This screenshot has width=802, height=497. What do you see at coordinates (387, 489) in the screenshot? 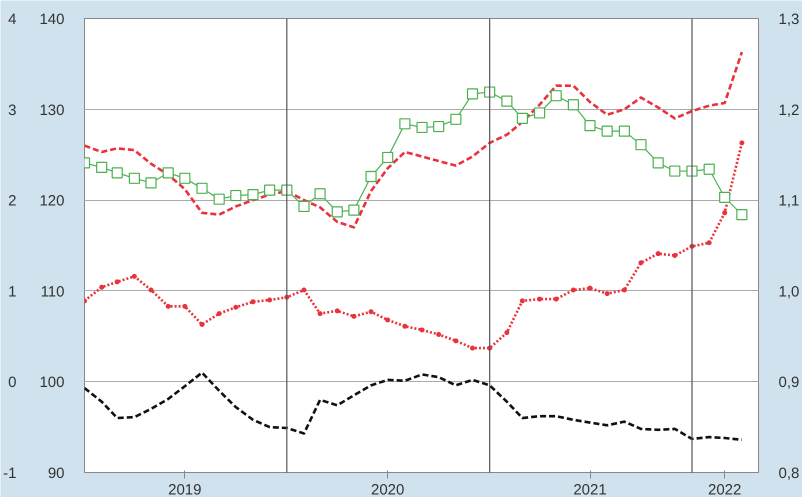
I see `x-tick-label: 2020` at bounding box center [387, 489].